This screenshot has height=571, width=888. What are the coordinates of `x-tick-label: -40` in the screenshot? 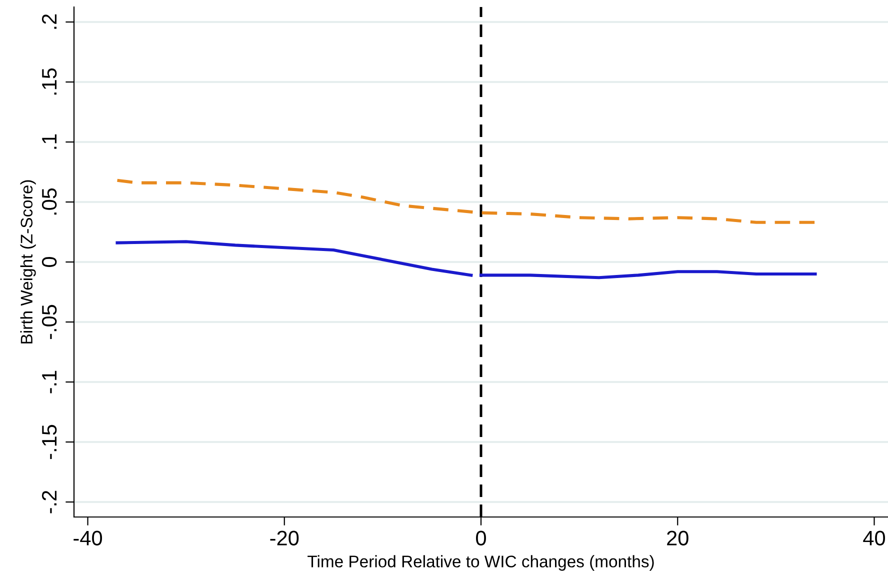 It's located at (88, 538).